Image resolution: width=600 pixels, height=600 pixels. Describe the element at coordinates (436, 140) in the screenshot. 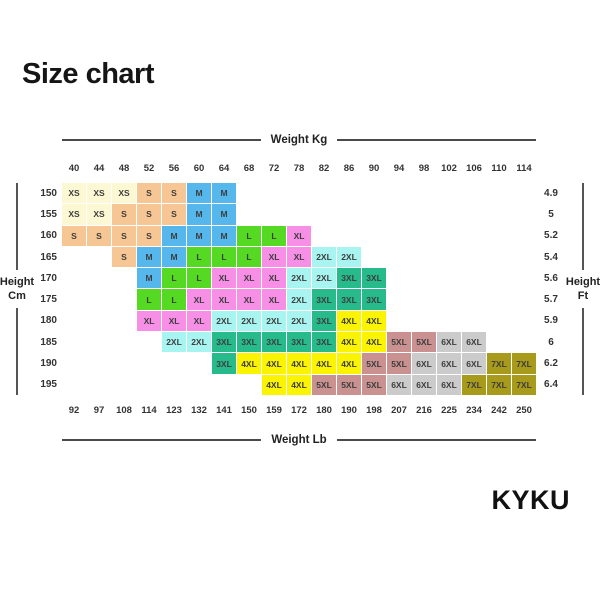

I see `axis-line-right` at that location.